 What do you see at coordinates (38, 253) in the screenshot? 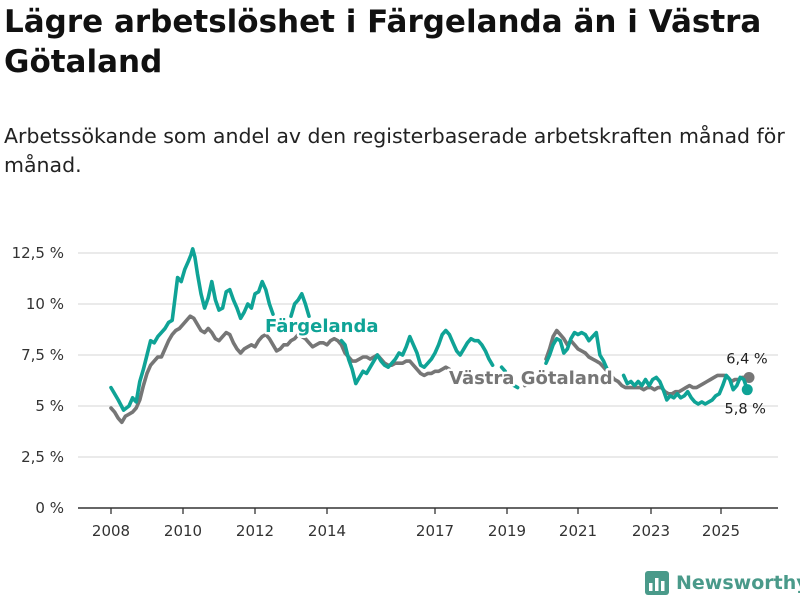
I see `y-tick-label: 12,5 %` at bounding box center [38, 253].